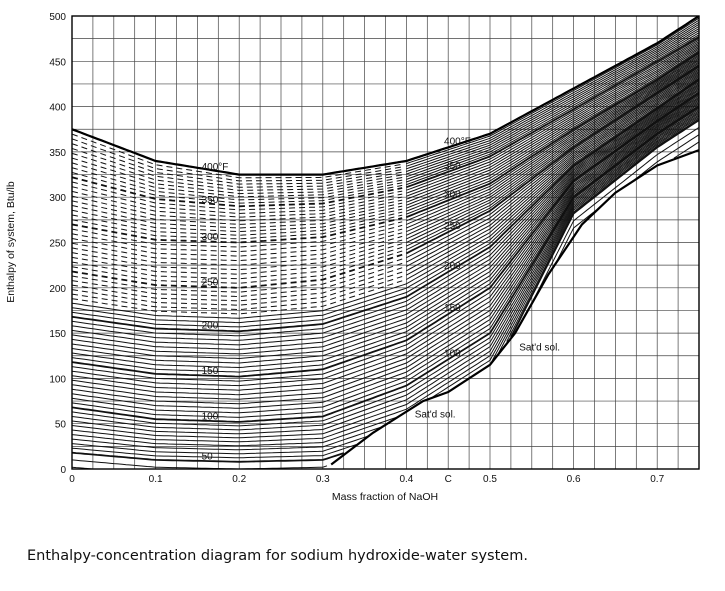 The image size is (725, 591). Describe the element at coordinates (385, 497) in the screenshot. I see `x-axis-title: Mass fraction of NaOH` at that location.